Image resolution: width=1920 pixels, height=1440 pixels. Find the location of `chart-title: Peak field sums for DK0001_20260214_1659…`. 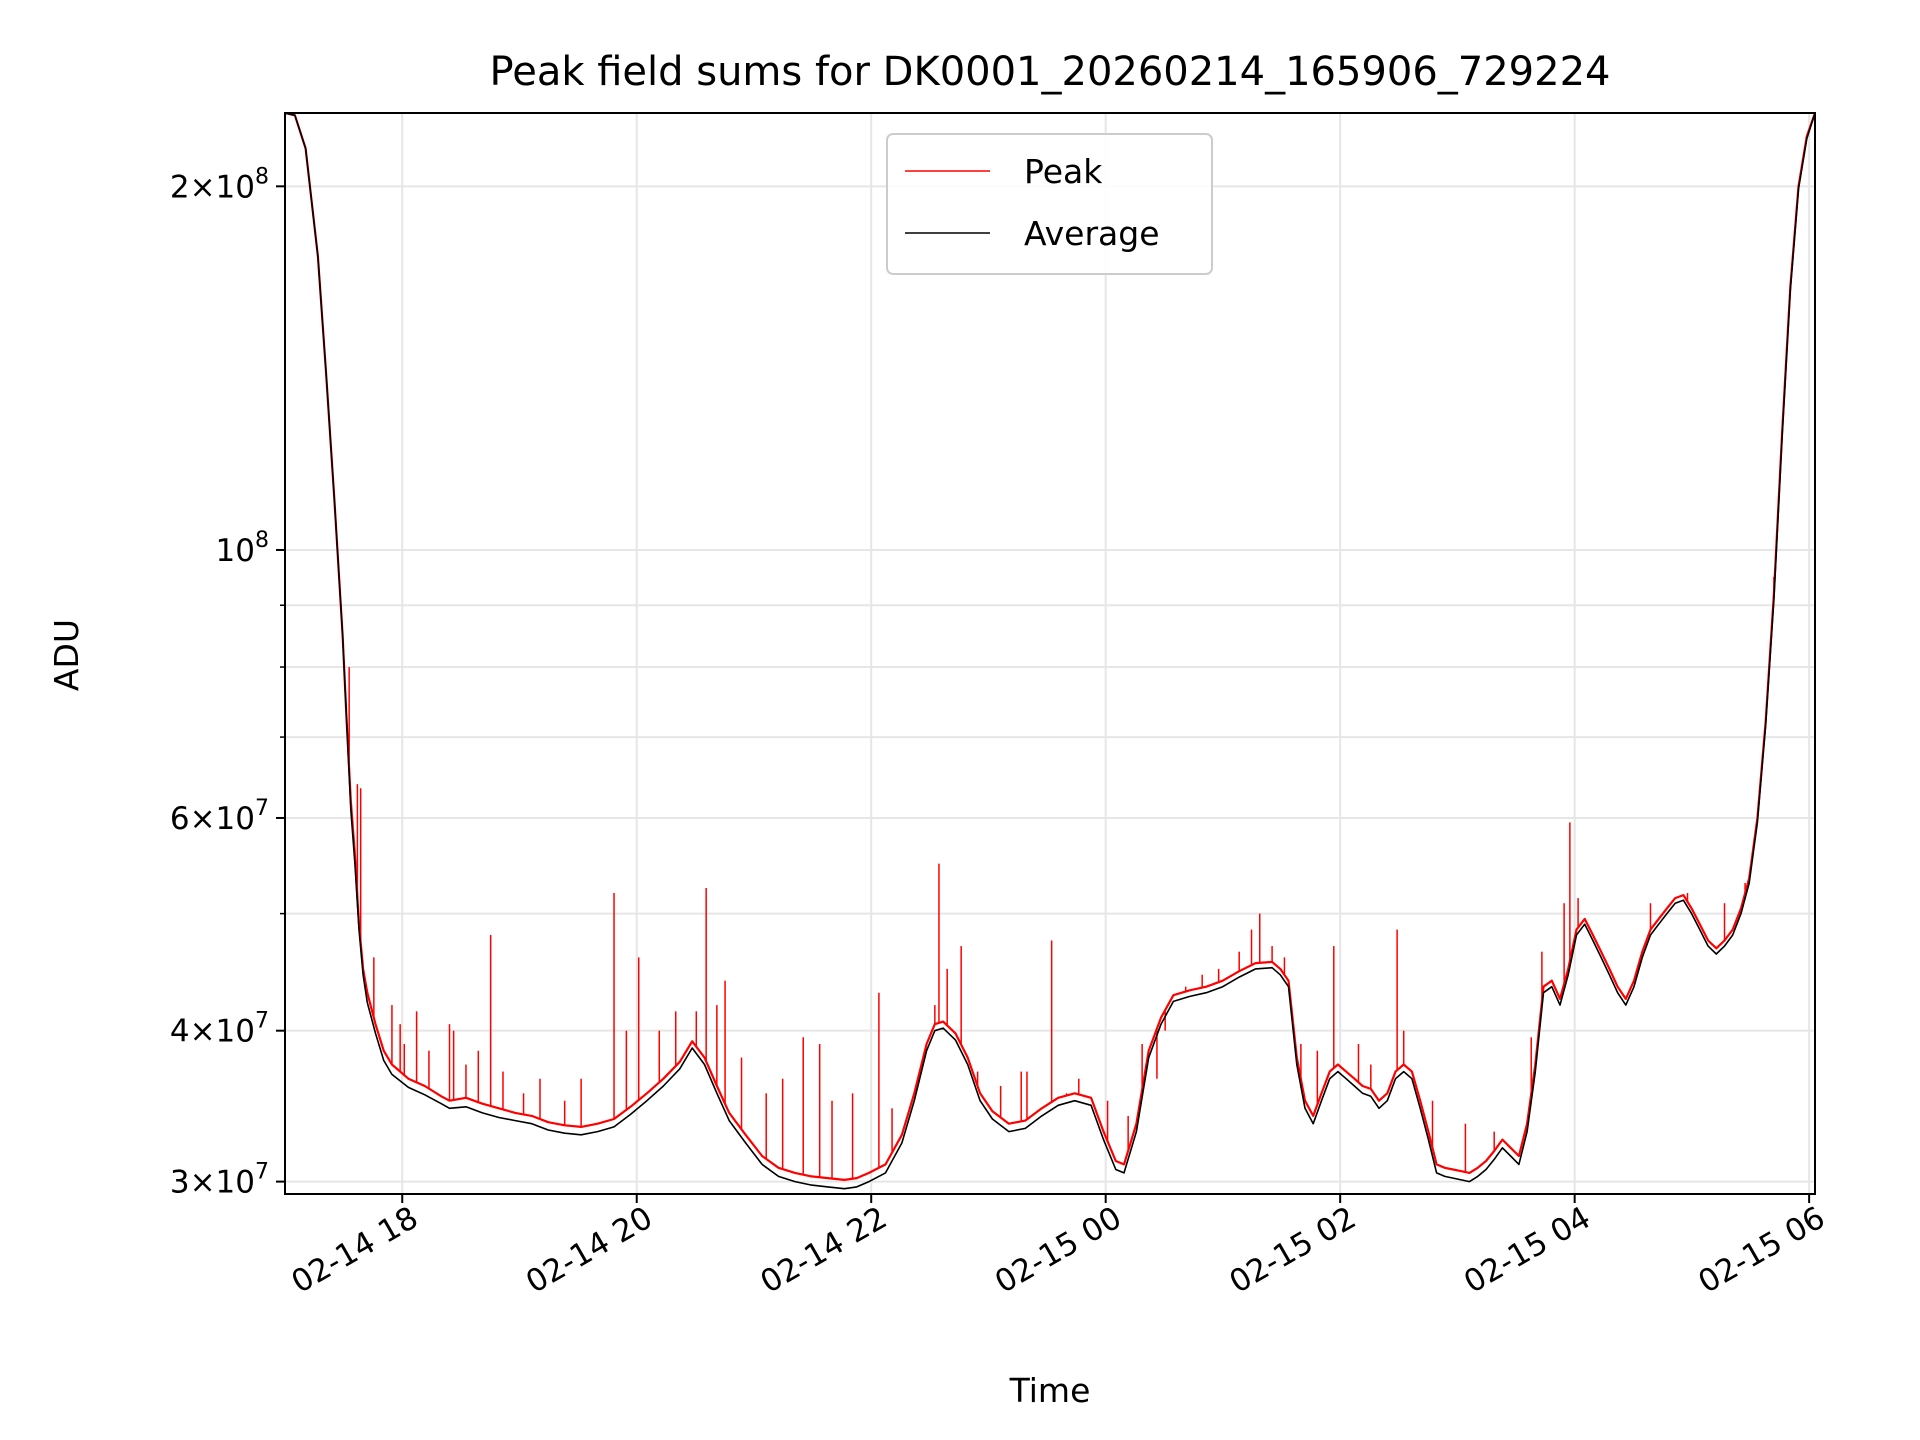

chart-title: Peak field sums for DK0001_20260214_1659… is located at coordinates (1050, 72).